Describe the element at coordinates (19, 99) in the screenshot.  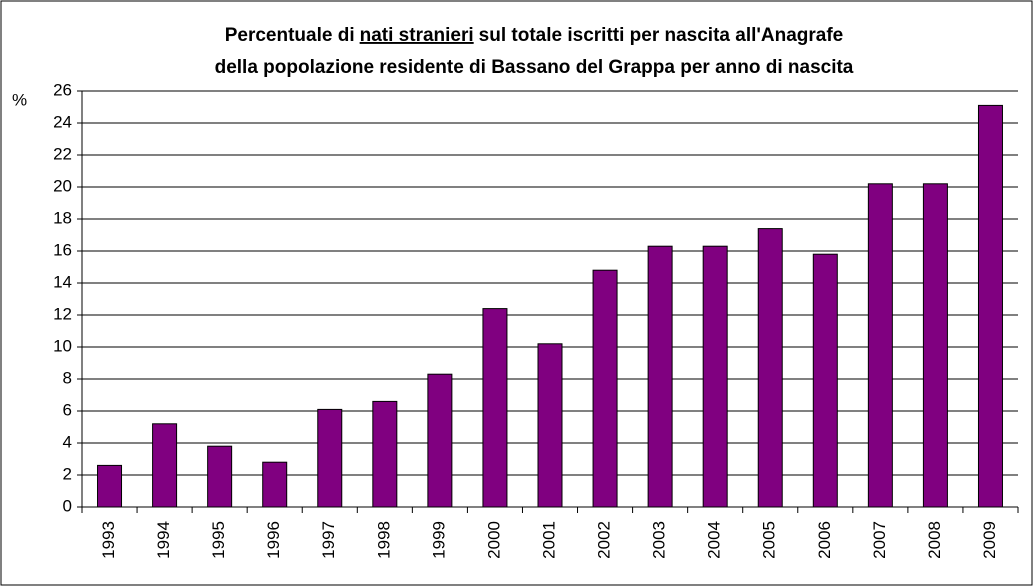
I see `y-axis-label: %` at that location.